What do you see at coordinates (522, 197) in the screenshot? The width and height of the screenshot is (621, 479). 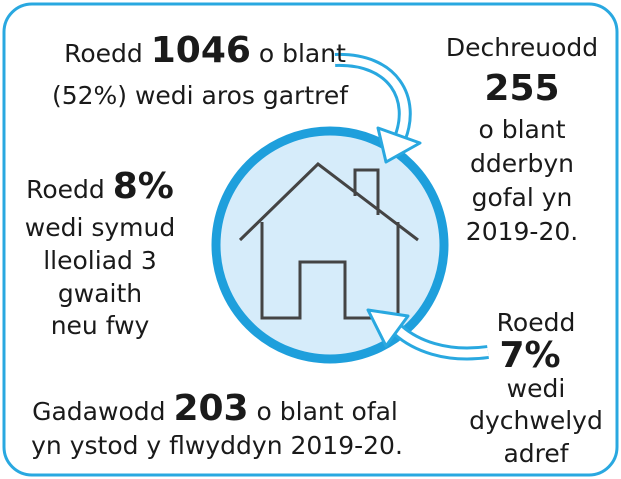 I see `top-right-line: gofal yn` at bounding box center [522, 197].